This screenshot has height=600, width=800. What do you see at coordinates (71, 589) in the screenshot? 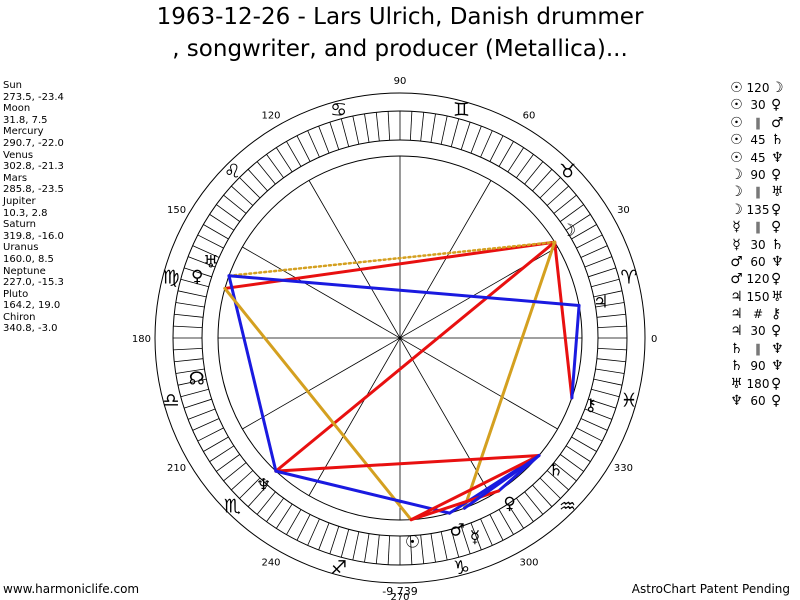
I see `website-link: www.harmoniclife.com` at bounding box center [71, 589].